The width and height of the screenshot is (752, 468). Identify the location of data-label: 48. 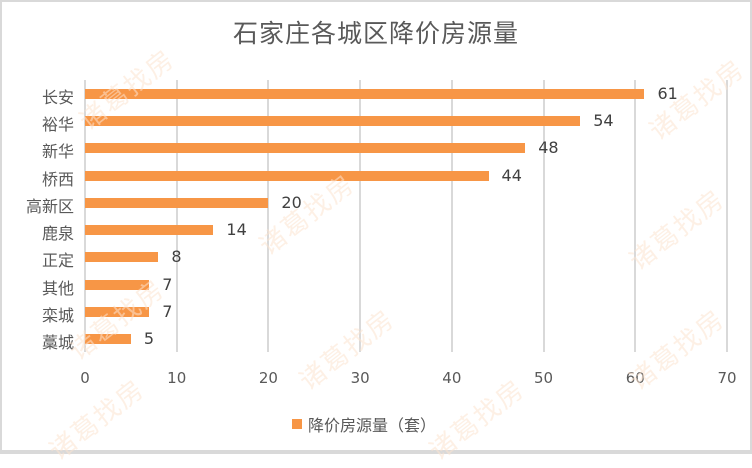
(548, 148).